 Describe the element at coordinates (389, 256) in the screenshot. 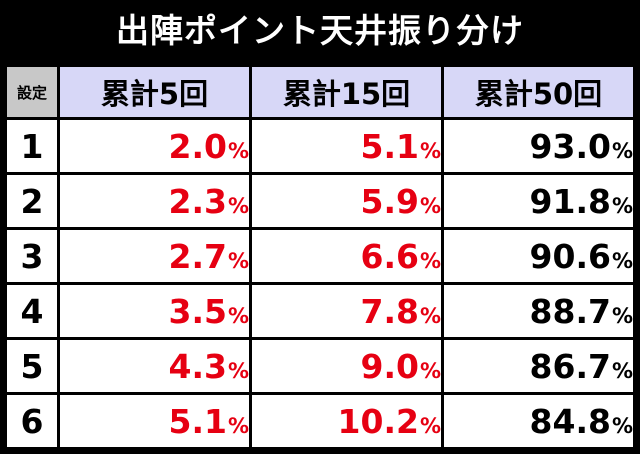

I see `value-number: 6.6` at that location.